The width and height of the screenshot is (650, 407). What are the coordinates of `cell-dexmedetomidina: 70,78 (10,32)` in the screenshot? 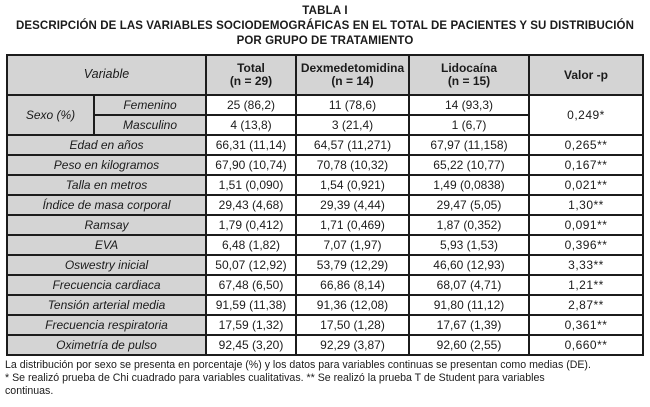 It's located at (352, 164).